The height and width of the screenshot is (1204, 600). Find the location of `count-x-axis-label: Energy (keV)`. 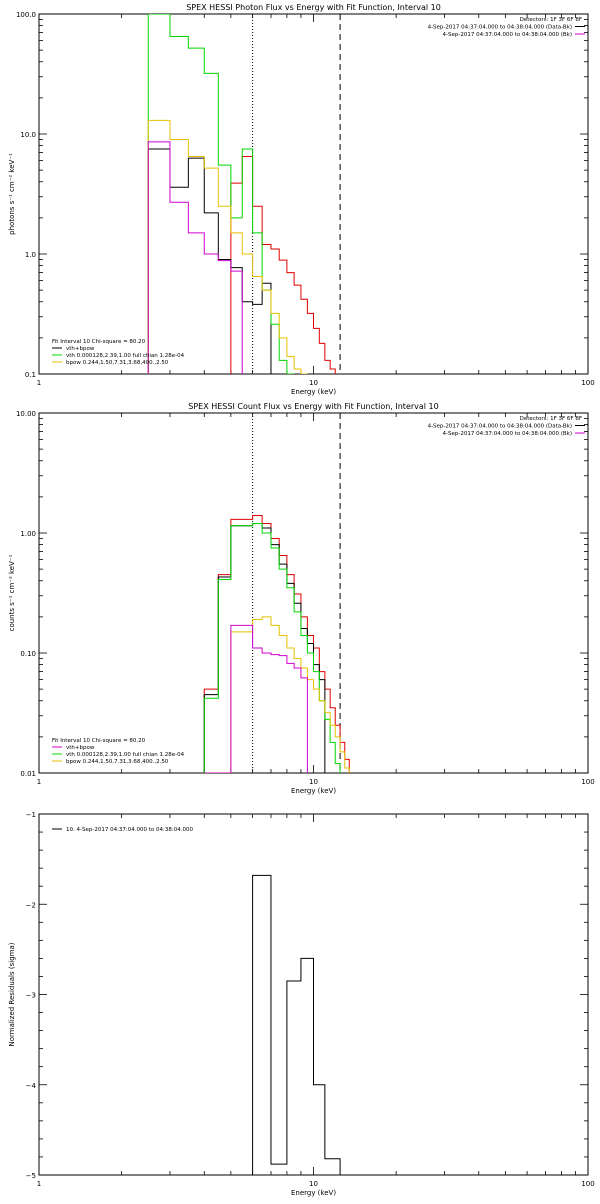

count-x-axis-label: Energy (keV) is located at coordinates (313, 791).